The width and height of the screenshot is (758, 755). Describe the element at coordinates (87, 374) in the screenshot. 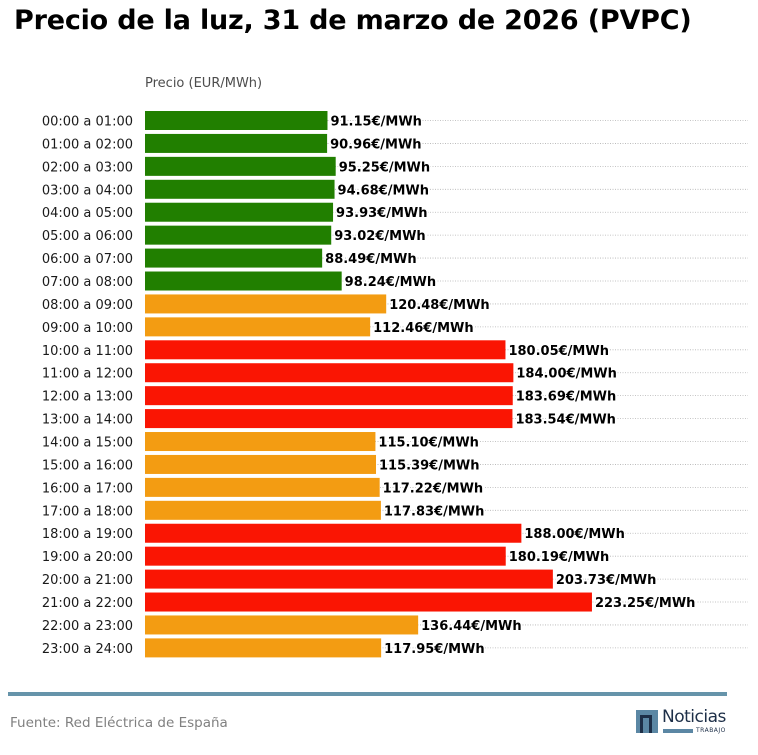

I see `category-label: 11:00 a 12:00` at that location.